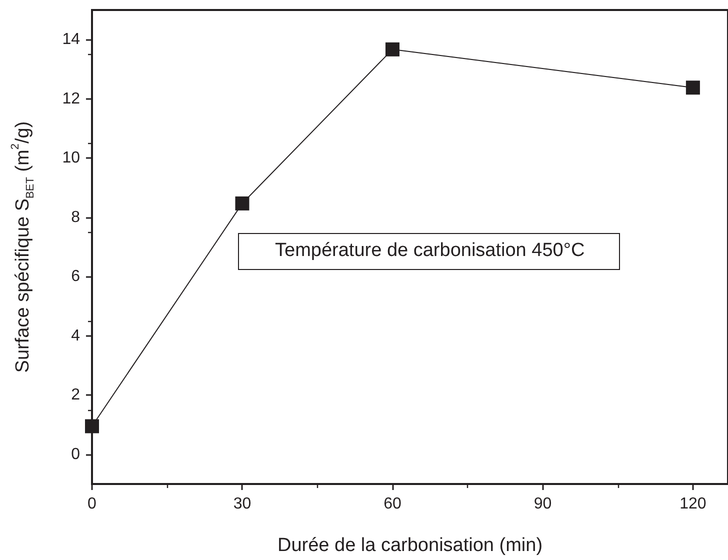 The image size is (728, 560). I want to click on annotation: Température de carbonisation 450°C, so click(429, 251).